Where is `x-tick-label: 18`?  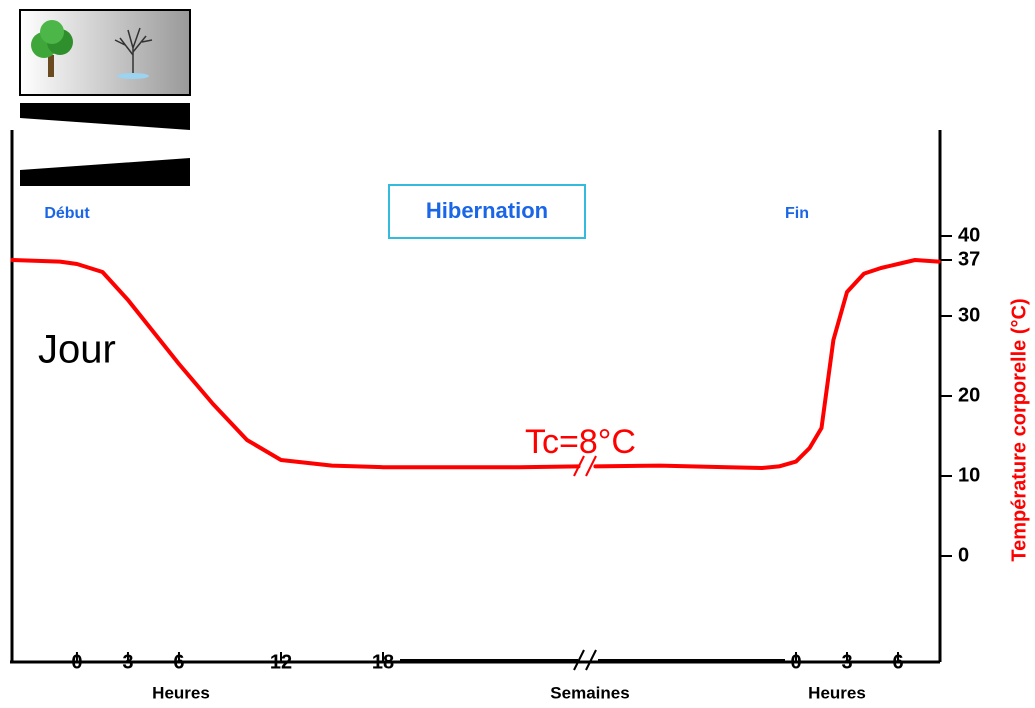 x-tick-label: 18 is located at coordinates (383, 662).